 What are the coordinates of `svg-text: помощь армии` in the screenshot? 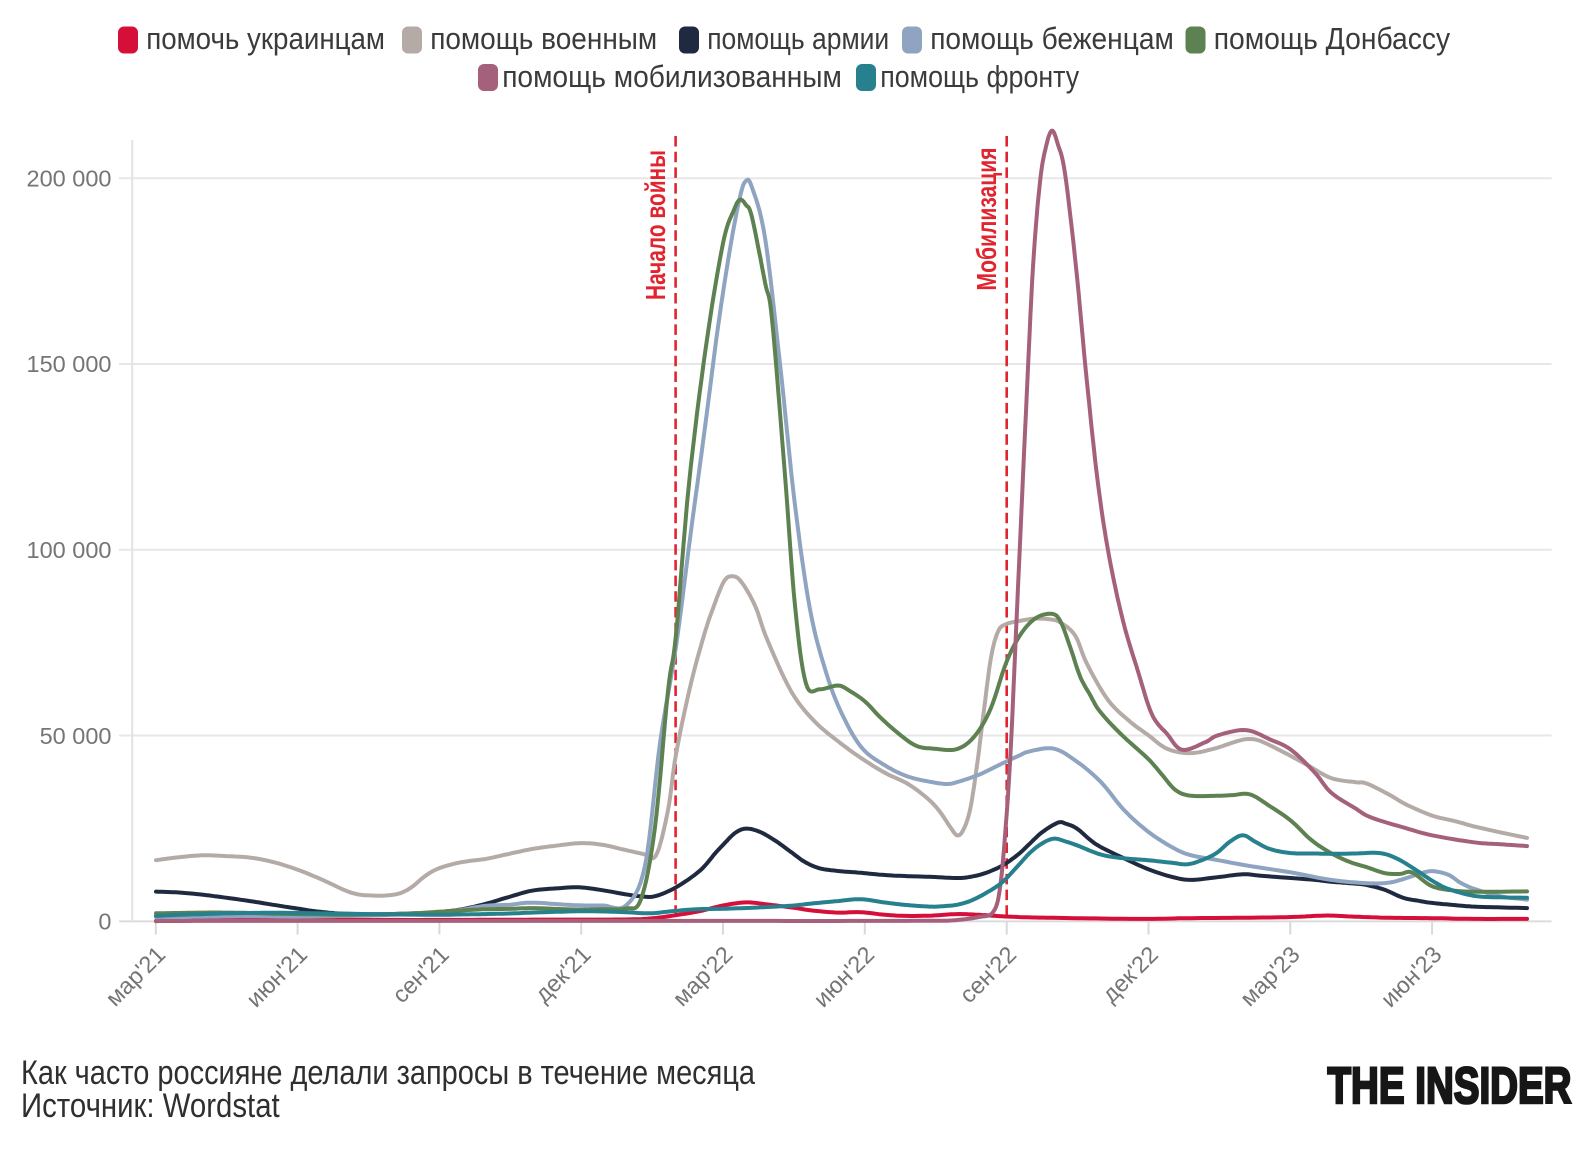 It's located at (798, 38).